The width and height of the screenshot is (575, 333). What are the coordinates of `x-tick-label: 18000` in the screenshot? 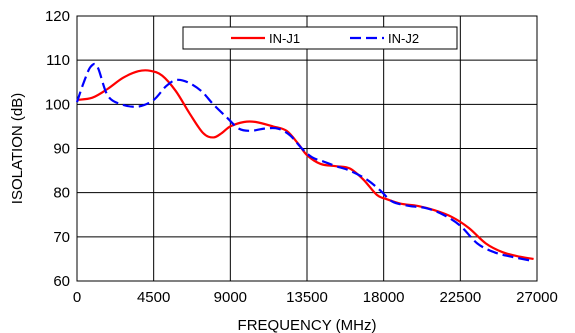 It's located at (384, 297).